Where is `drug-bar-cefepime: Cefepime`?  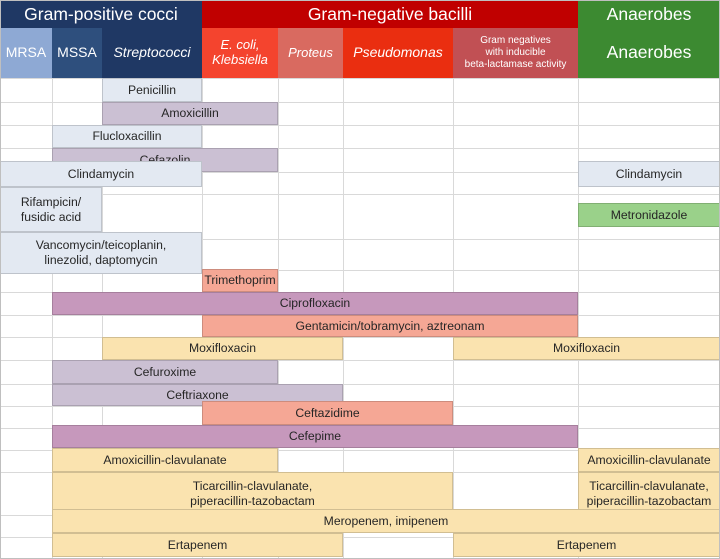 drug-bar-cefepime: Cefepime is located at coordinates (315, 436).